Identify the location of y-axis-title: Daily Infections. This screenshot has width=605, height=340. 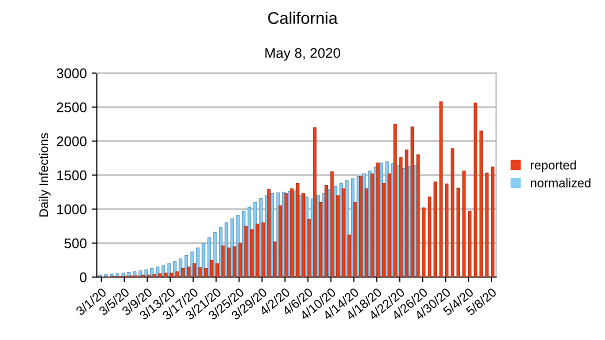
(44, 174).